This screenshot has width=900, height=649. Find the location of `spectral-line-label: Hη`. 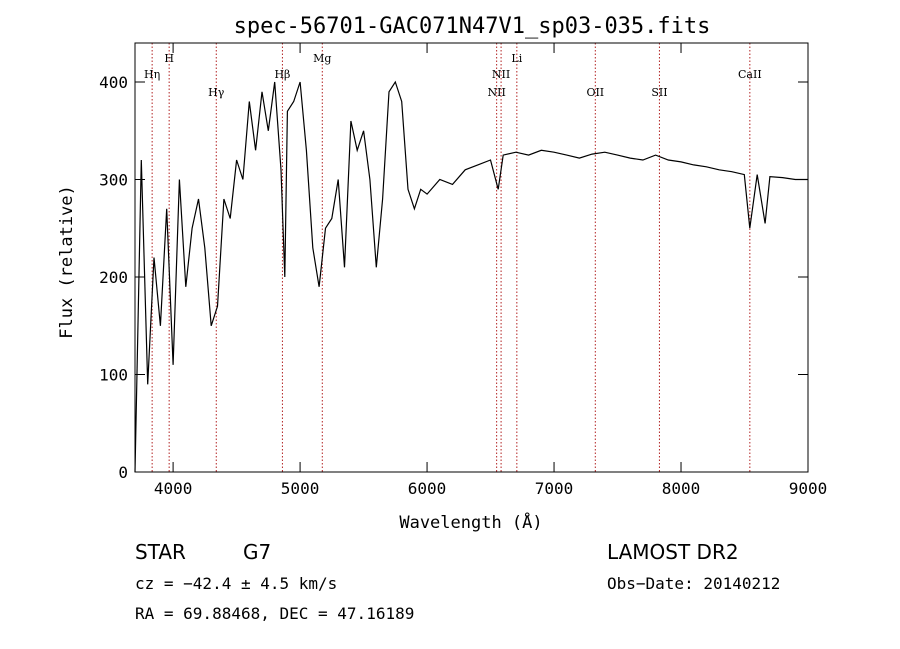

spectral-line-label: Hη is located at coordinates (152, 74).